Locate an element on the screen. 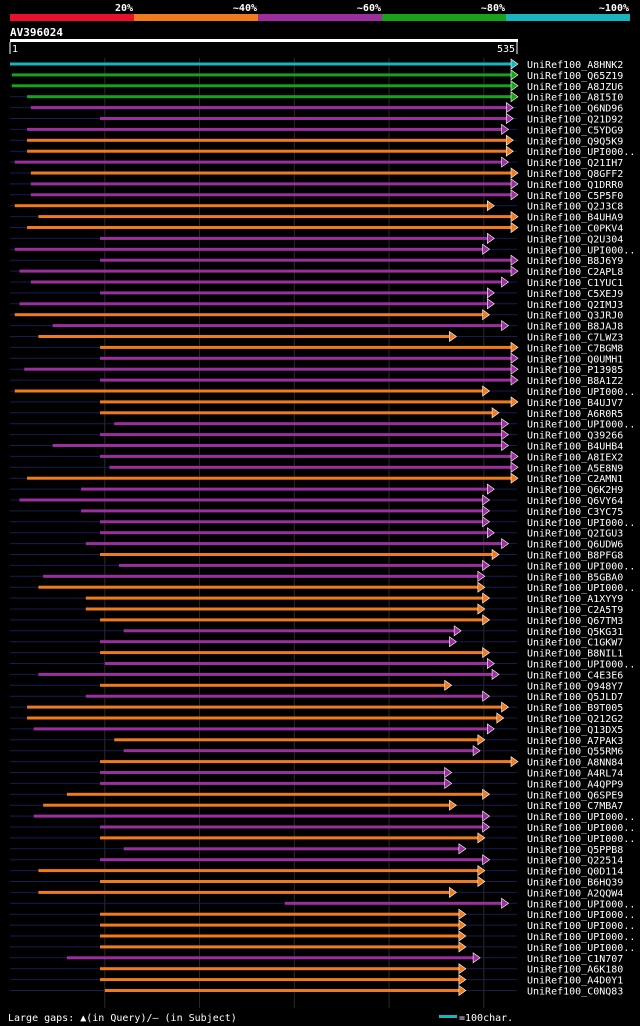  hit-row: UniRef100_C7LWZ3 is located at coordinates (316, 337).